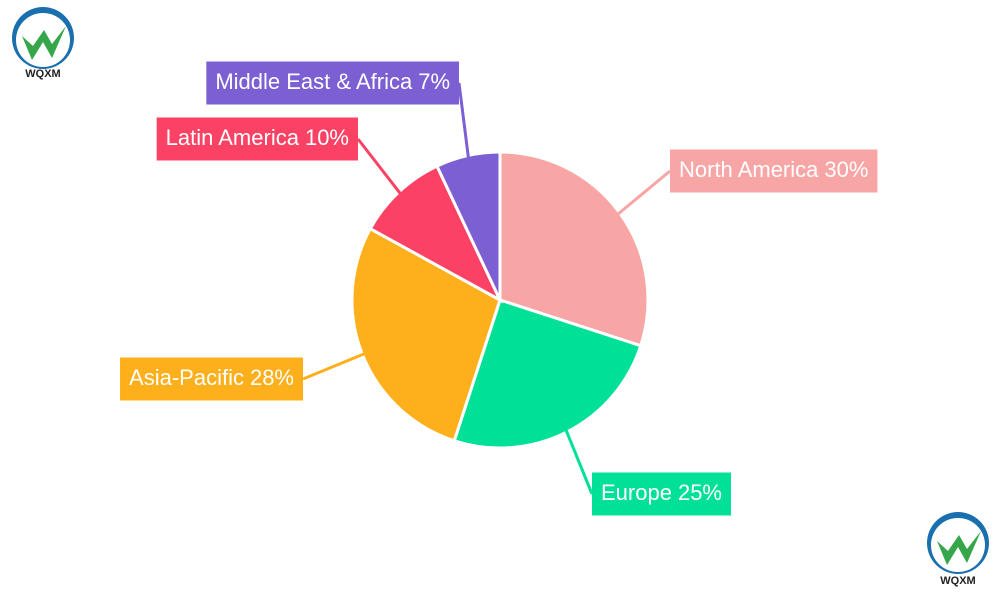 This screenshot has height=600, width=1000. I want to click on label-text: Asia-Pacific 28%, so click(211, 377).